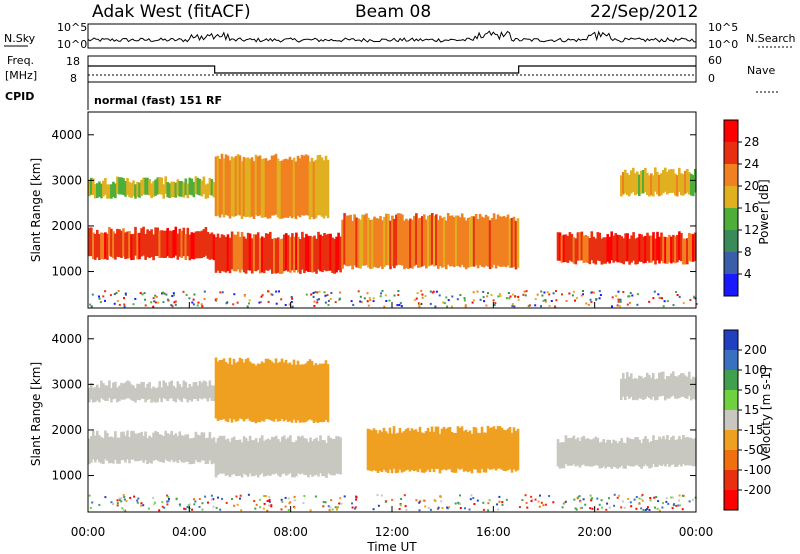 Image resolution: width=800 pixels, height=554 pixels. I want to click on colorbar-swatch, so click(731, 263).